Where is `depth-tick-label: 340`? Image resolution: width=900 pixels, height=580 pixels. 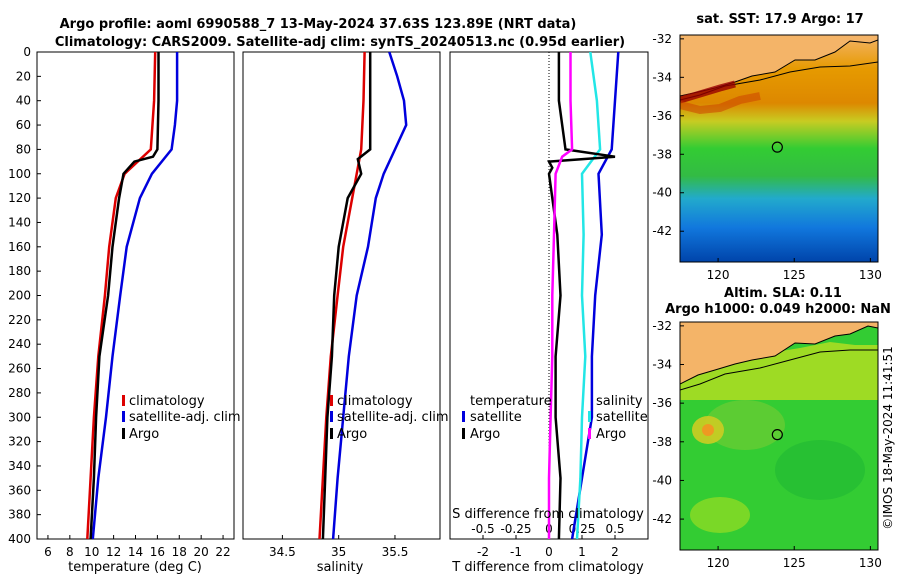
depth-tick-label: 340 is located at coordinates (19, 466).